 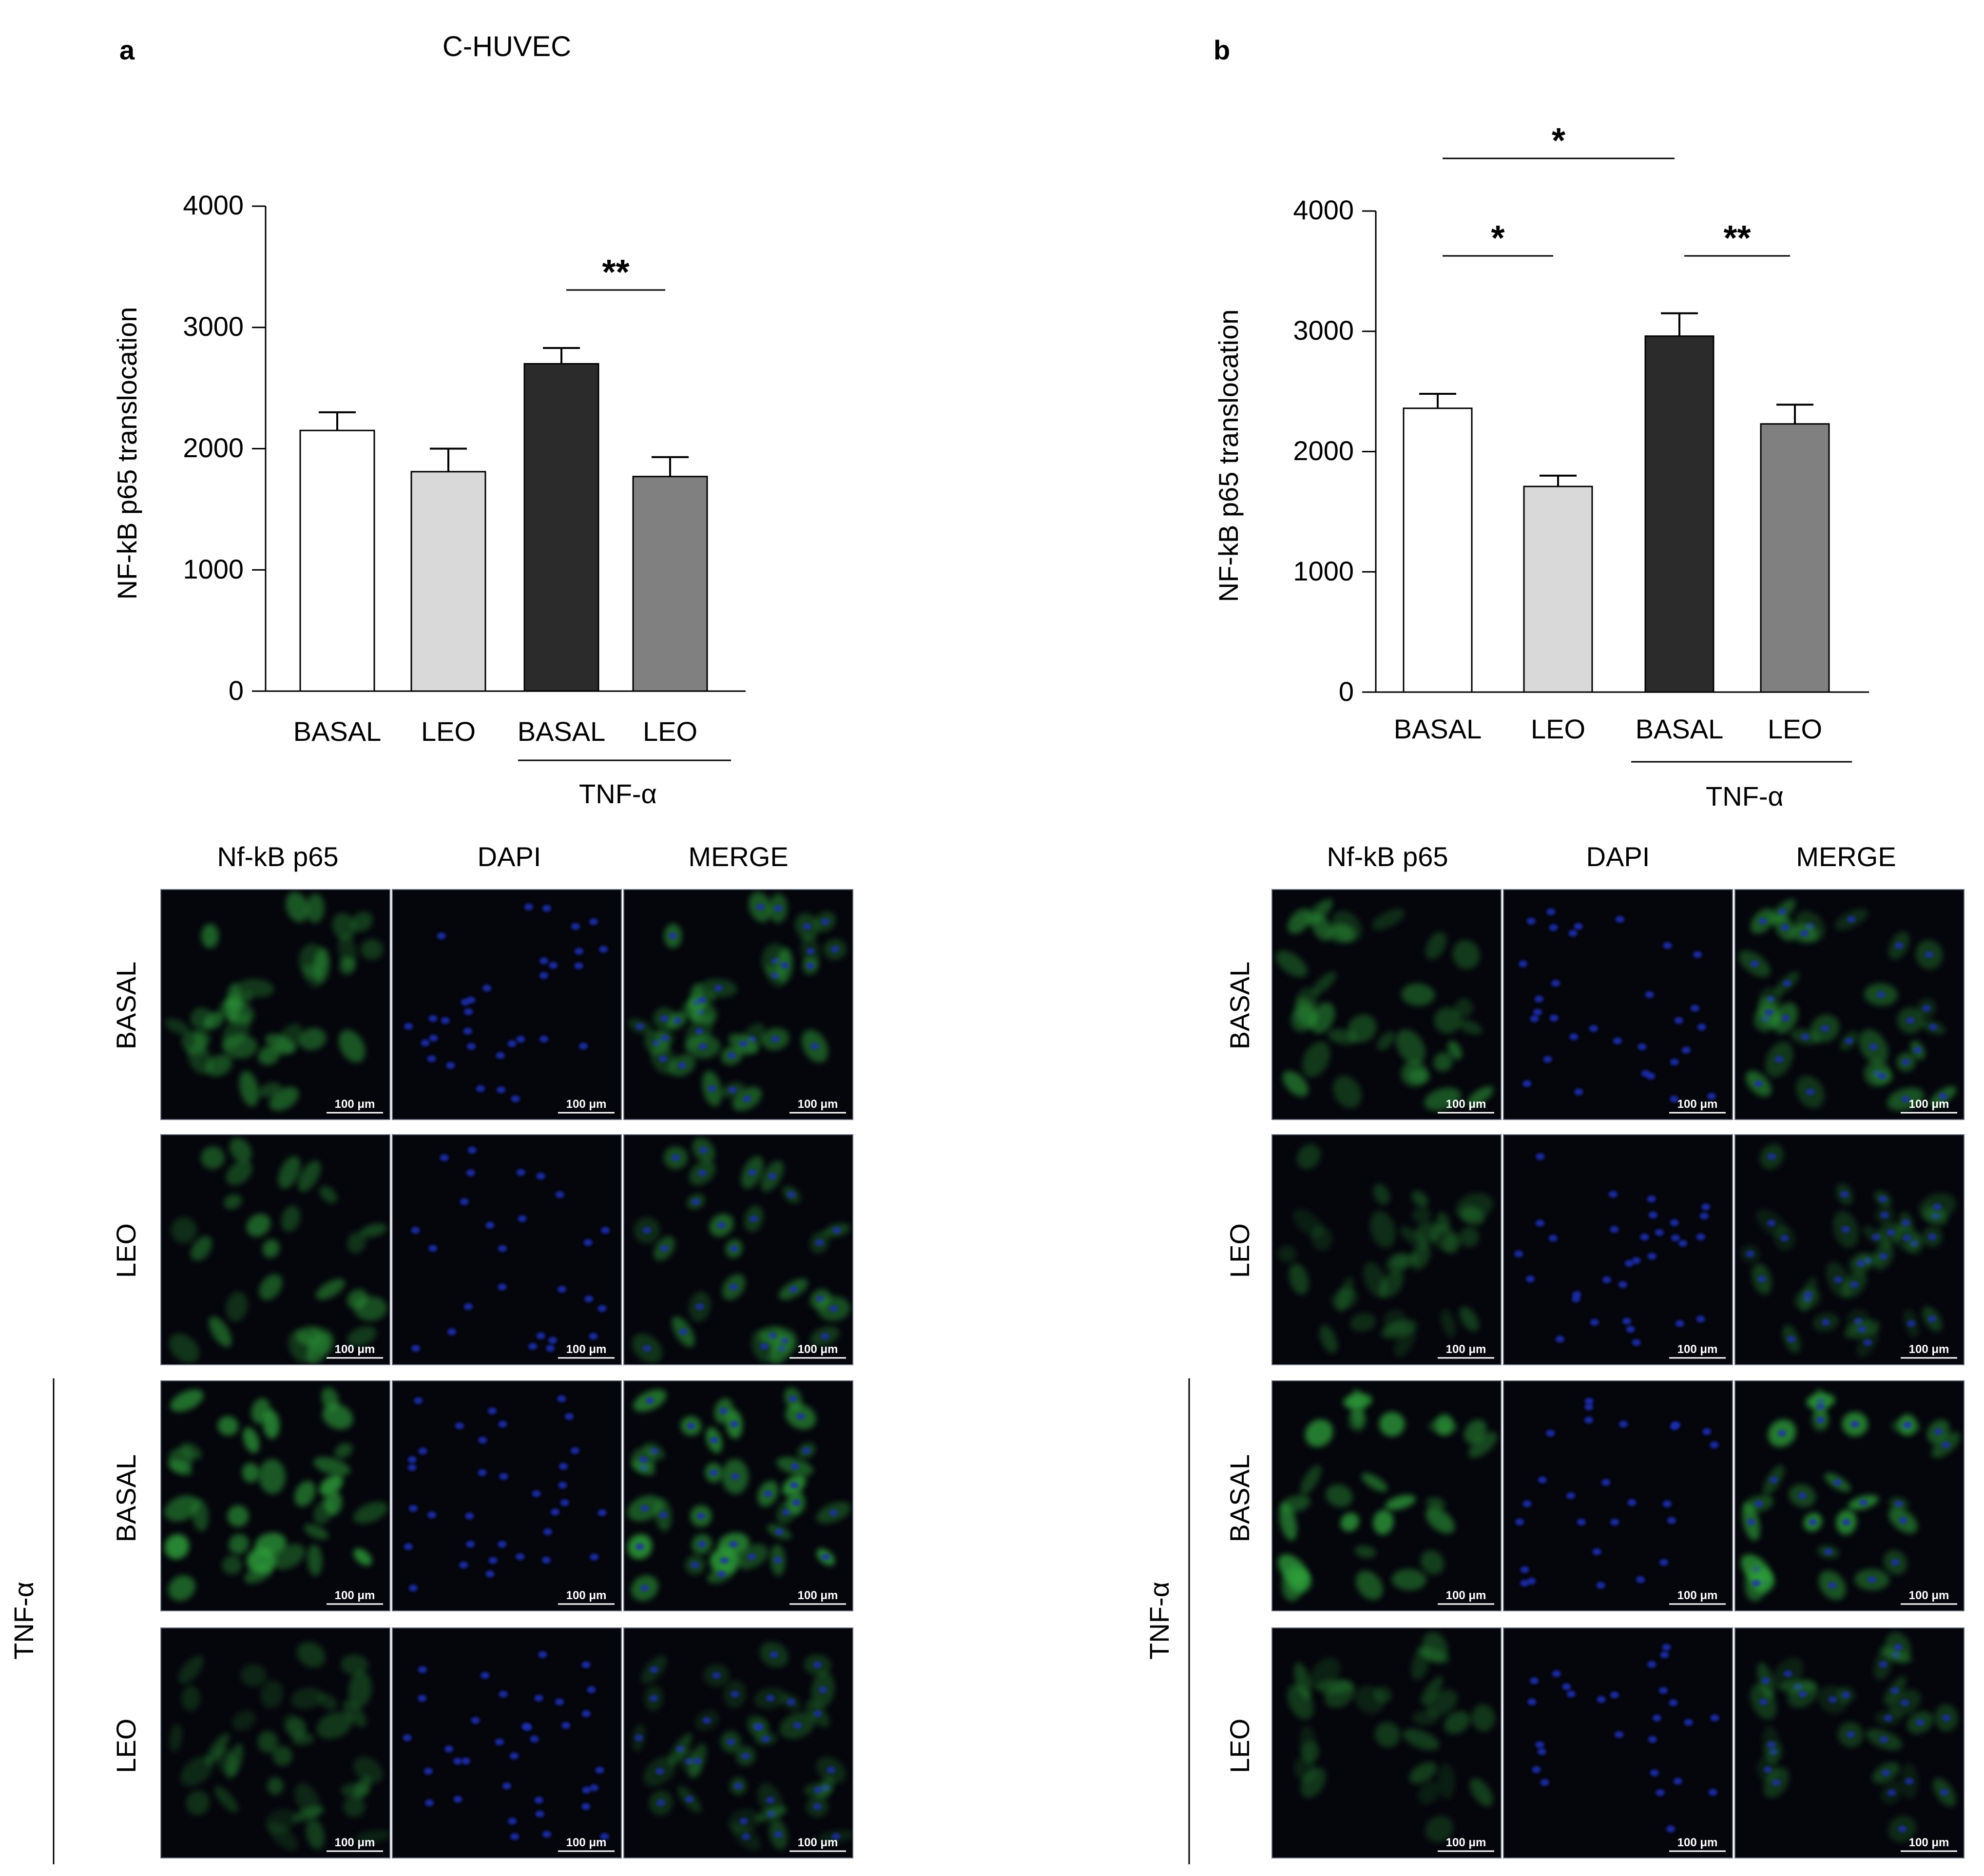 What do you see at coordinates (213, 448) in the screenshot?
I see `chart-a-ytick-2000: 2000` at bounding box center [213, 448].